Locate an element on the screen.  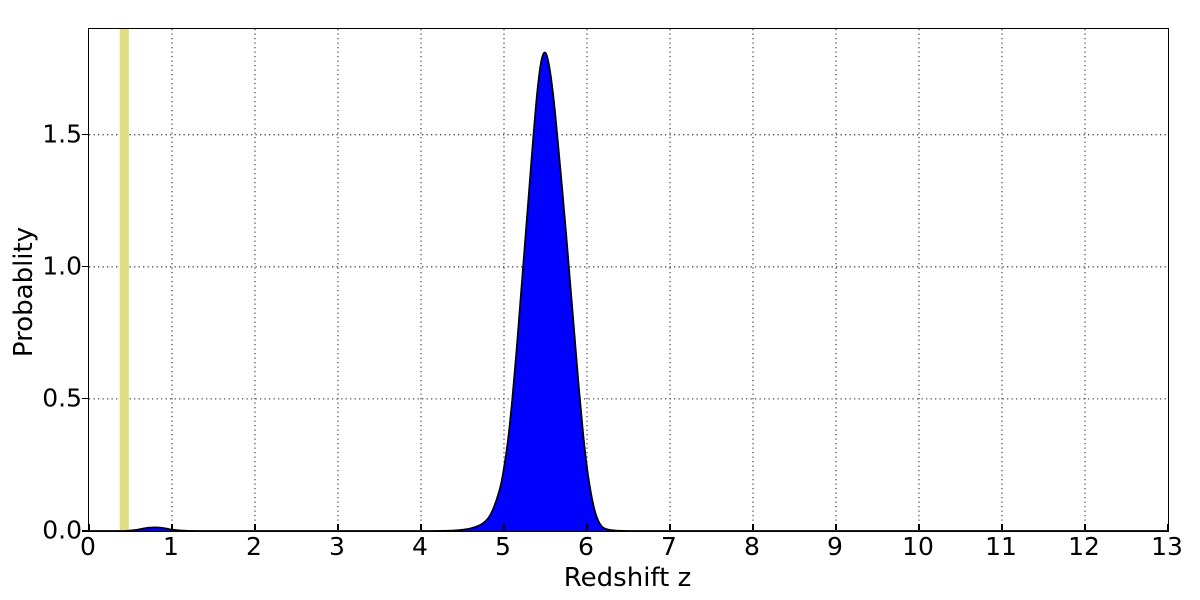
x-tick-label-8: 8 is located at coordinates (752, 546).